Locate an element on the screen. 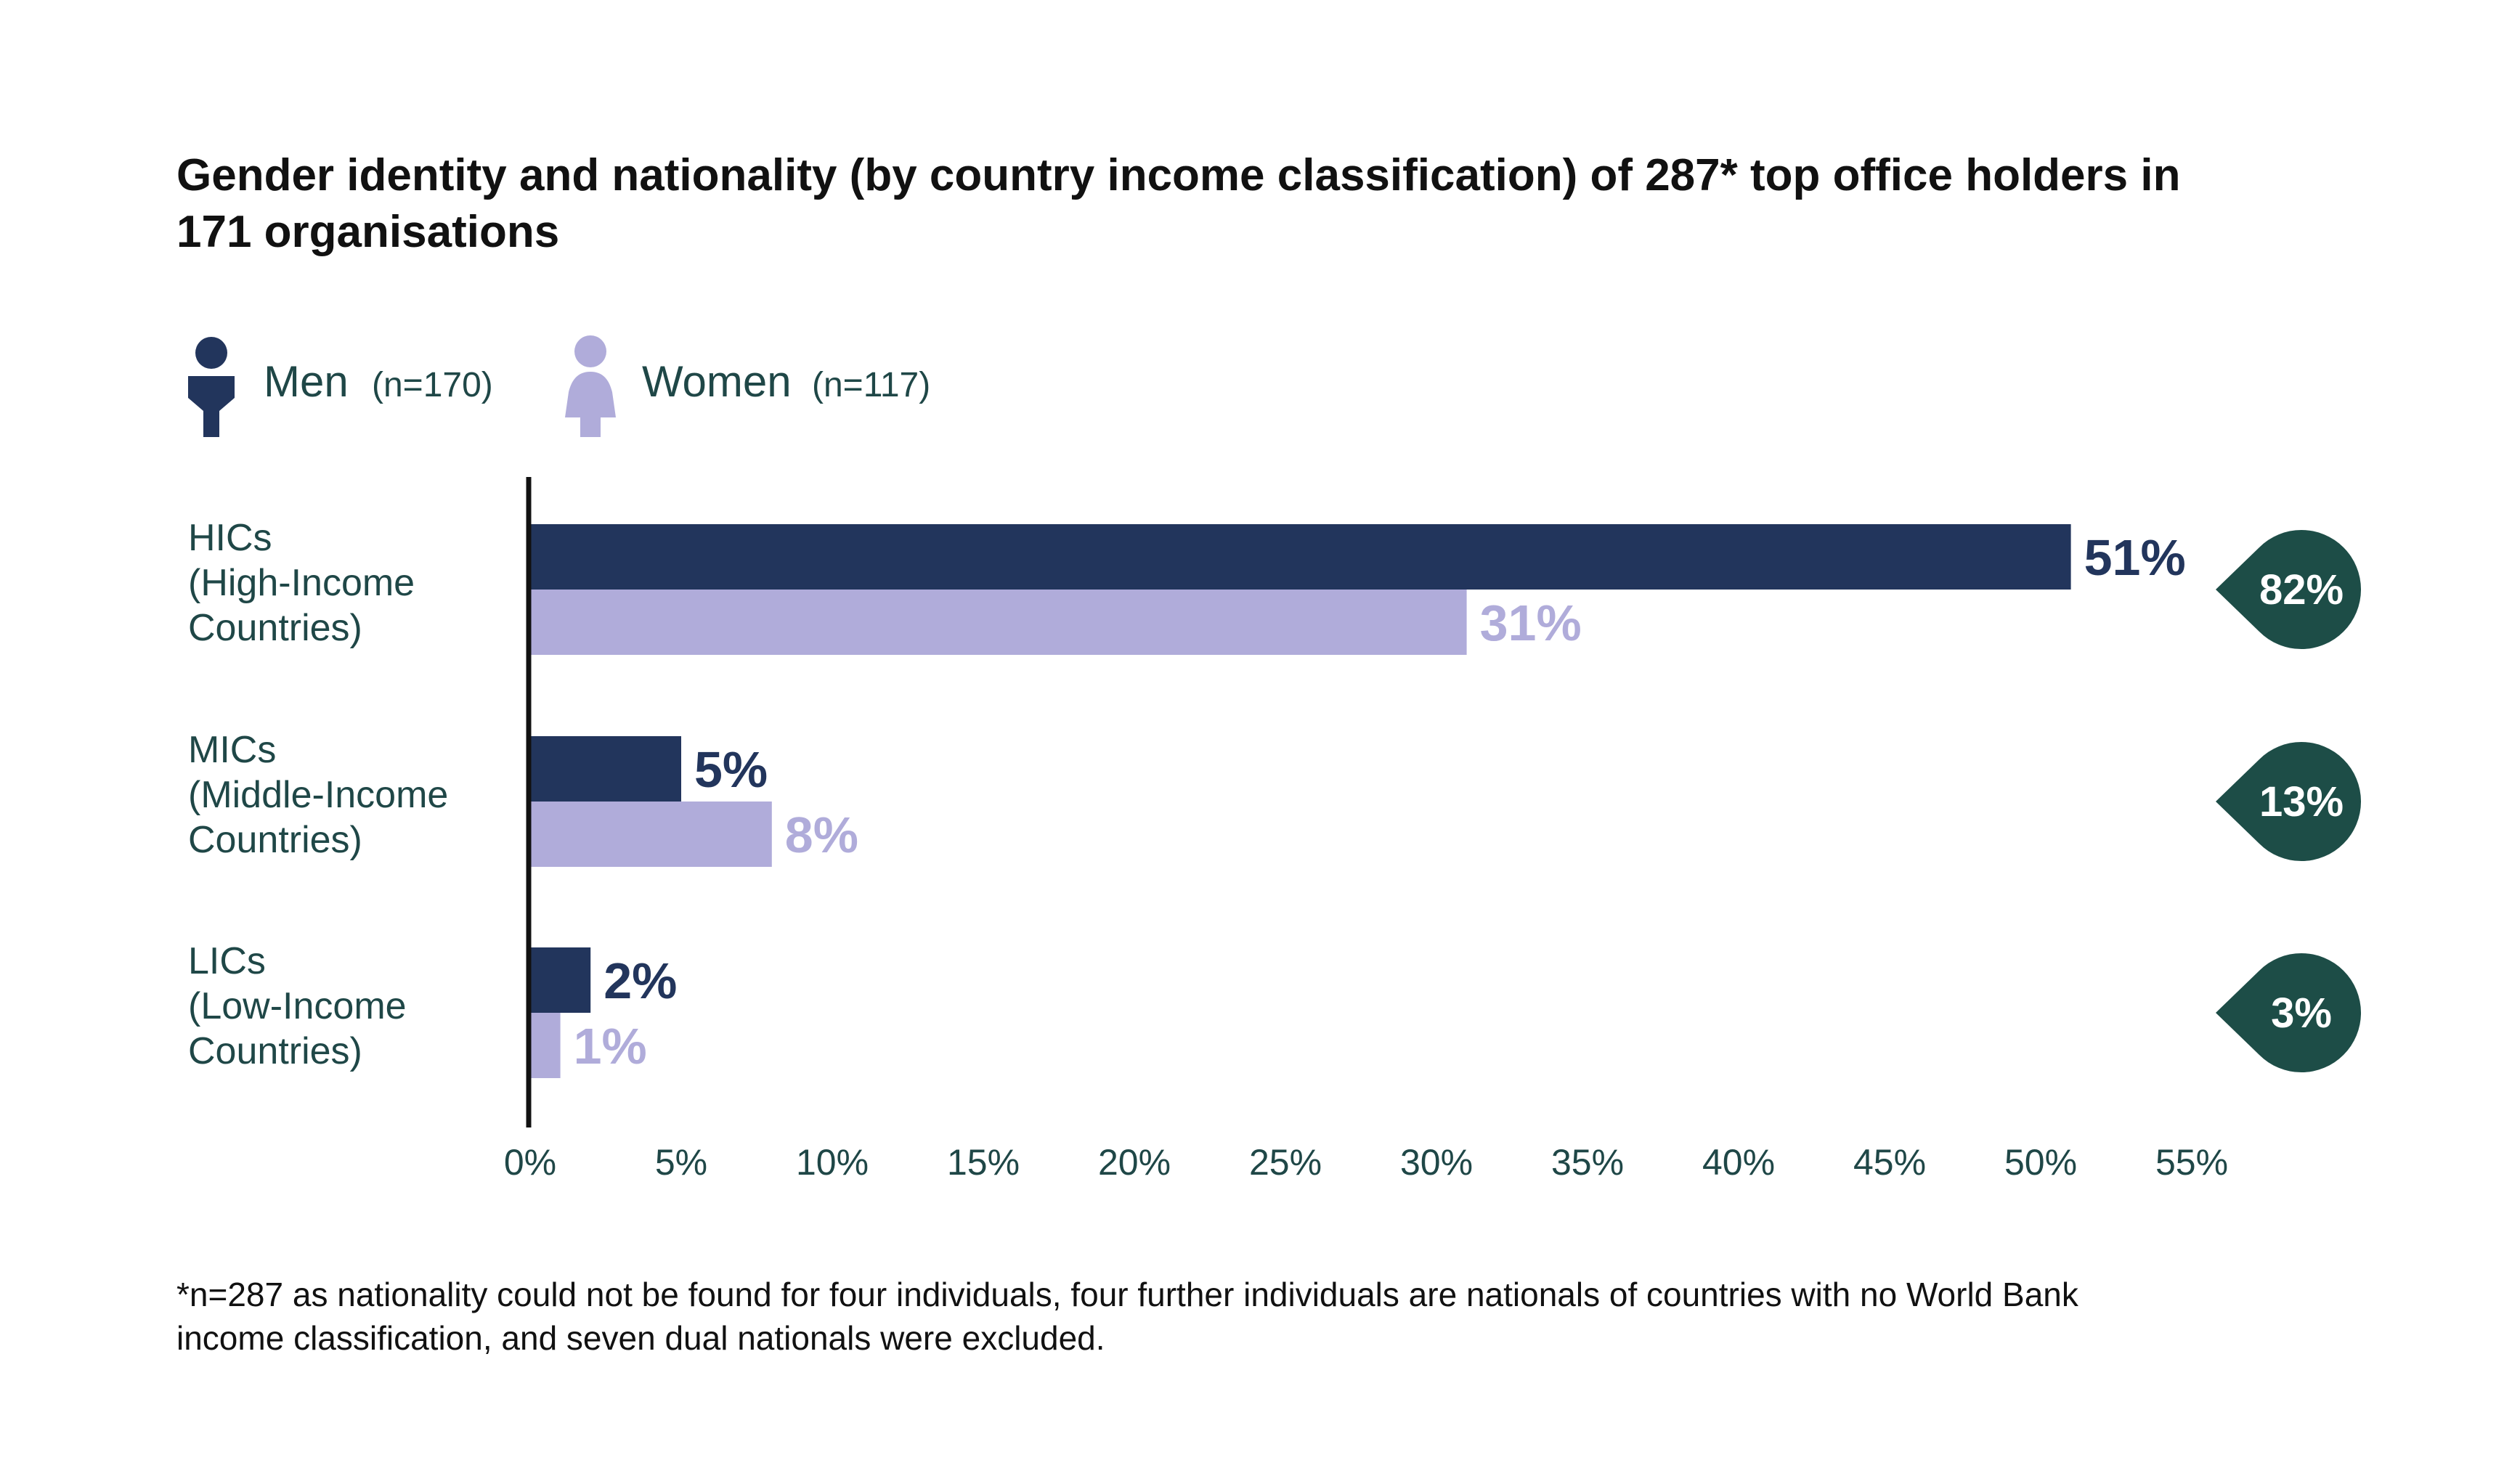 The image size is (2520, 1460). category-label: HICs is located at coordinates (230, 538).